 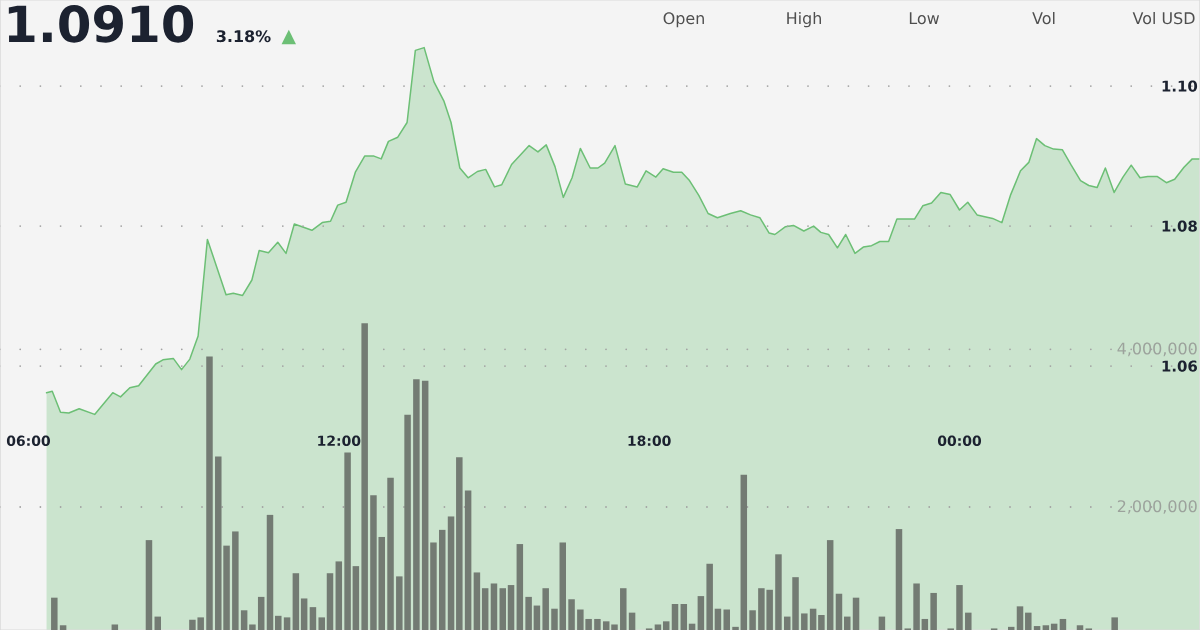 I want to click on x-tick-label: 12:00, so click(x=339, y=441).